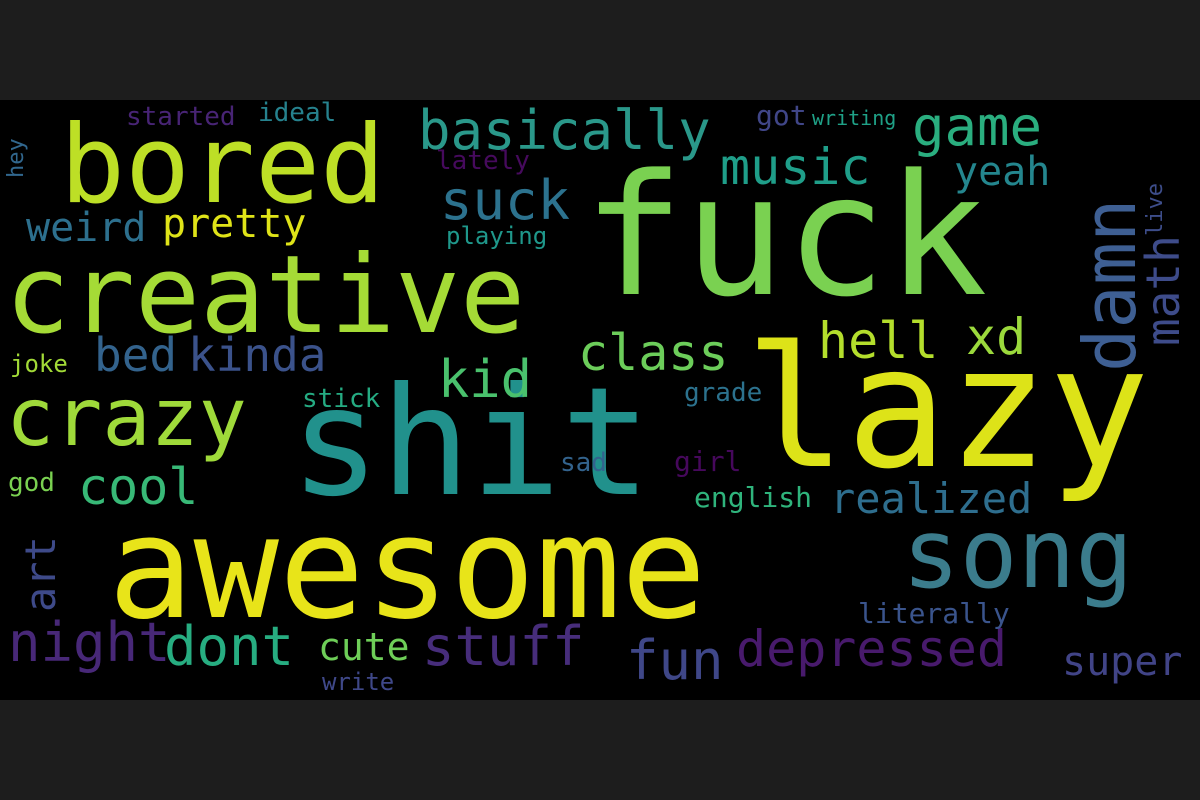 This screenshot has width=1200, height=800. What do you see at coordinates (505, 200) in the screenshot?
I see `word-suck: suck` at bounding box center [505, 200].